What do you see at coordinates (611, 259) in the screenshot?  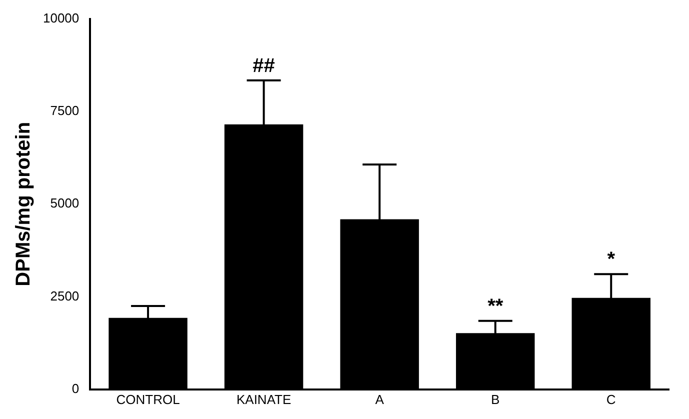 I see `annotation: *` at bounding box center [611, 259].